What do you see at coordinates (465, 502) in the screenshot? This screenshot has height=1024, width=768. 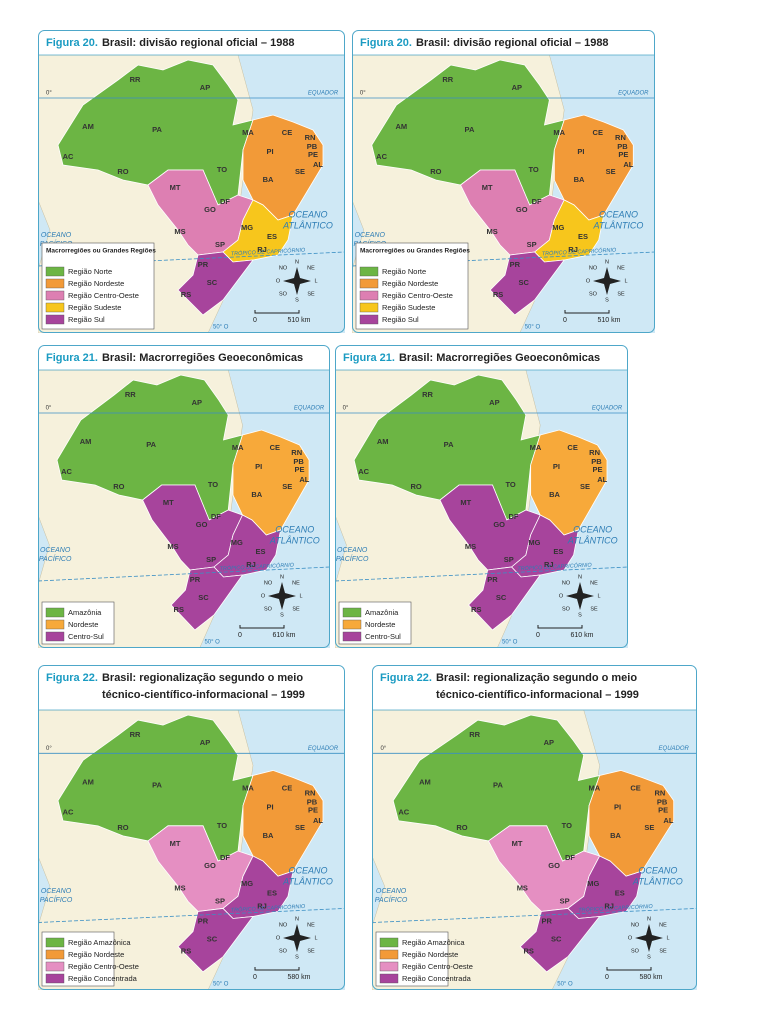 I see `state-label: MT` at bounding box center [465, 502].